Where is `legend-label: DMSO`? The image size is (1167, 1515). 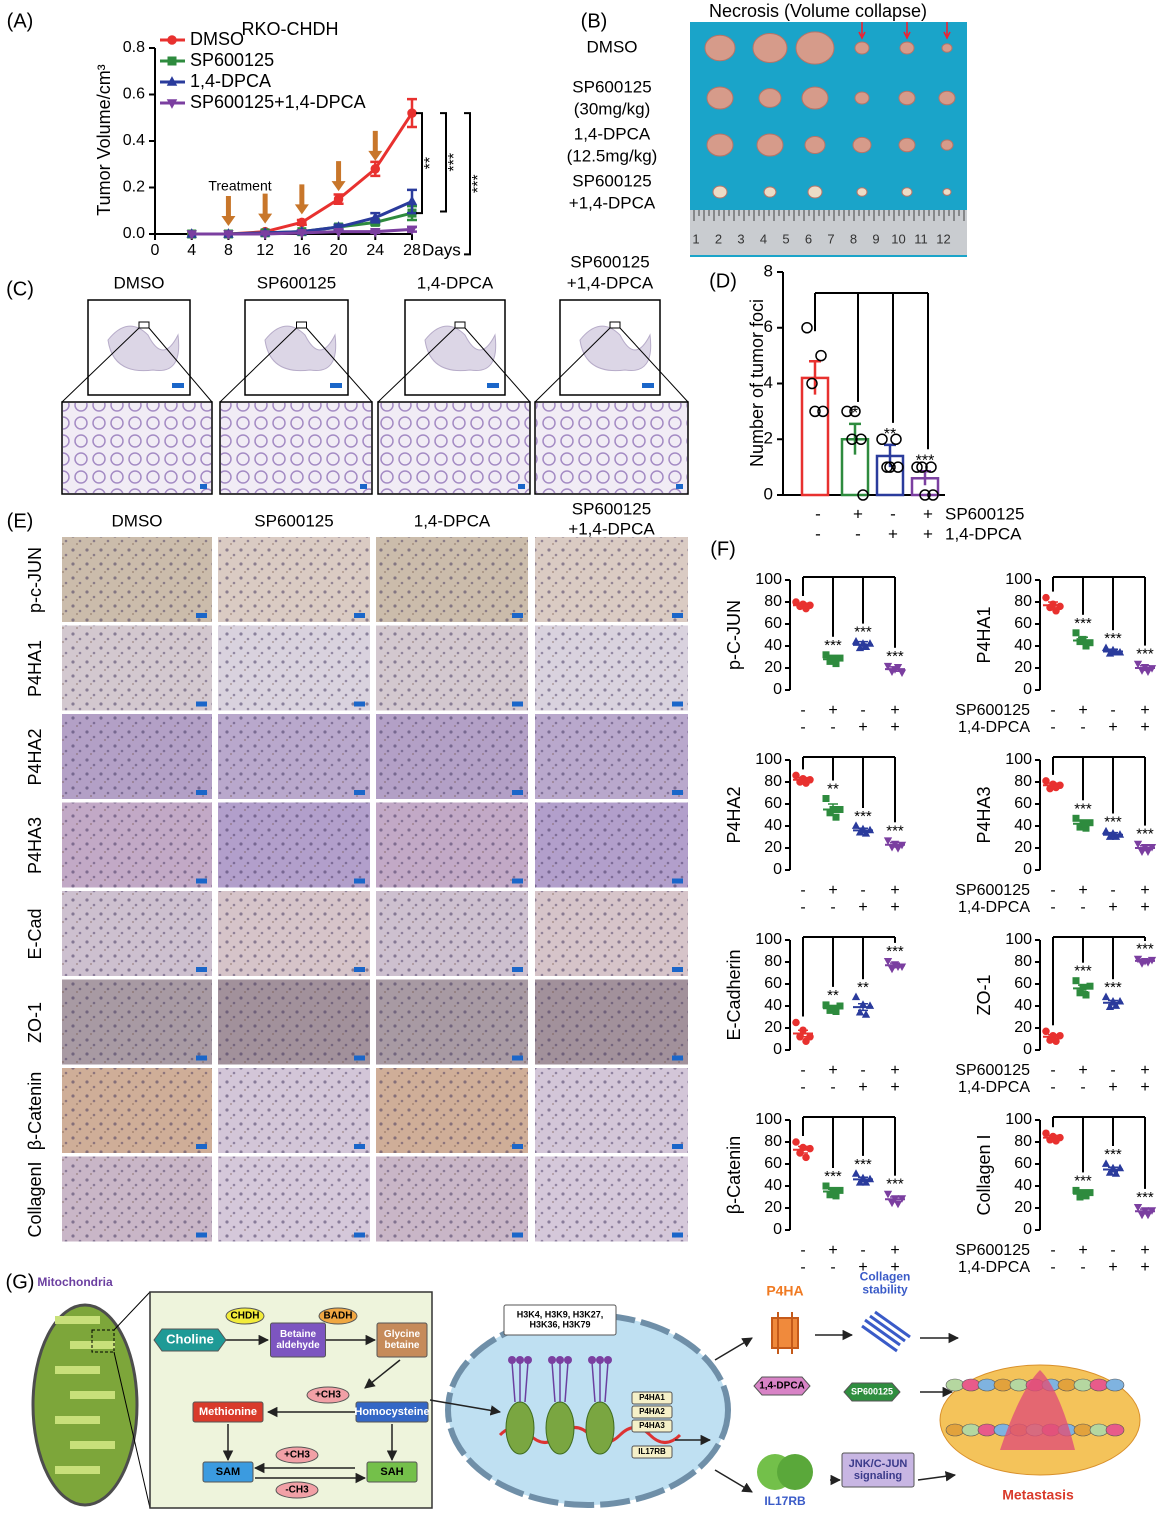
legend-label: DMSO is located at coordinates (217, 39).